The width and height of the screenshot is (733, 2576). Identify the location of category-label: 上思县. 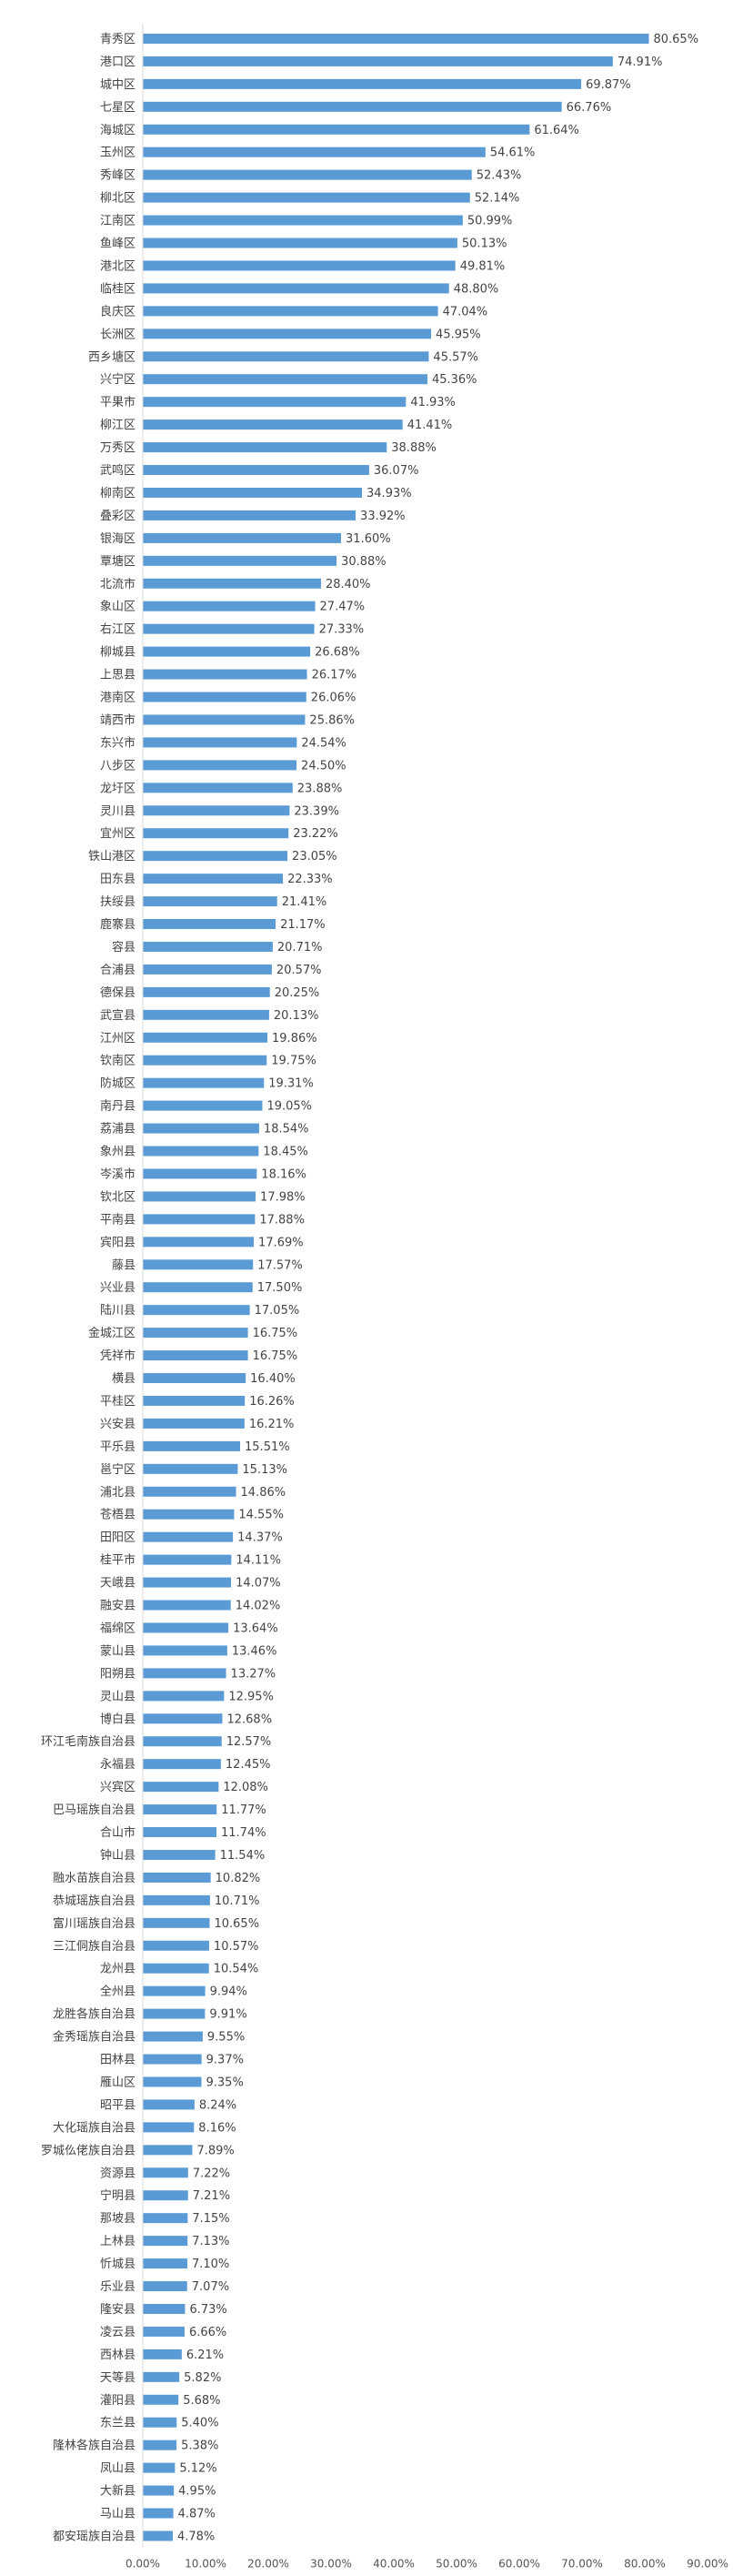
(118, 676).